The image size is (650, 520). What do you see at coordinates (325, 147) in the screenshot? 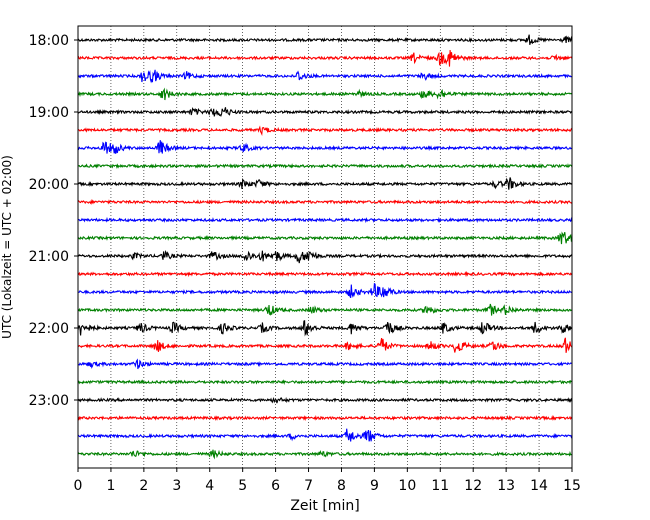
I see `trace-1930` at bounding box center [325, 147].